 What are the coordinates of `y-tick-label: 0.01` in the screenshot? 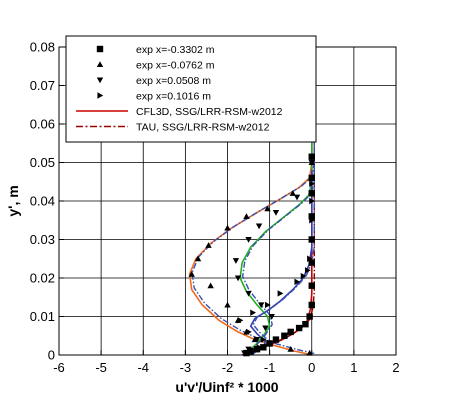 It's located at (42, 316).